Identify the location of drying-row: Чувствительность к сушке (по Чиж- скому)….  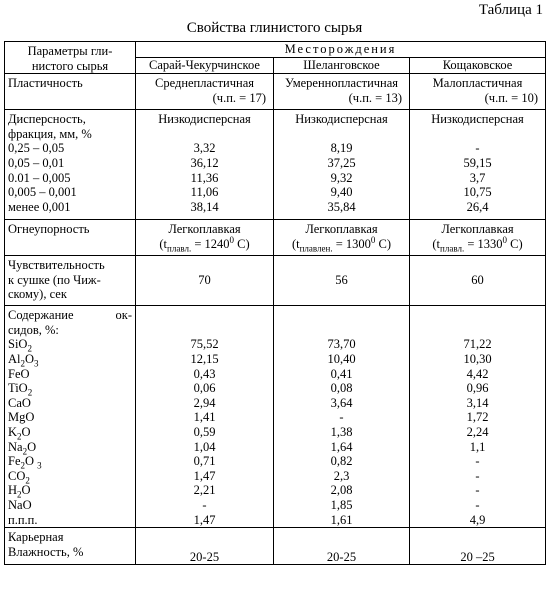
(275, 281).